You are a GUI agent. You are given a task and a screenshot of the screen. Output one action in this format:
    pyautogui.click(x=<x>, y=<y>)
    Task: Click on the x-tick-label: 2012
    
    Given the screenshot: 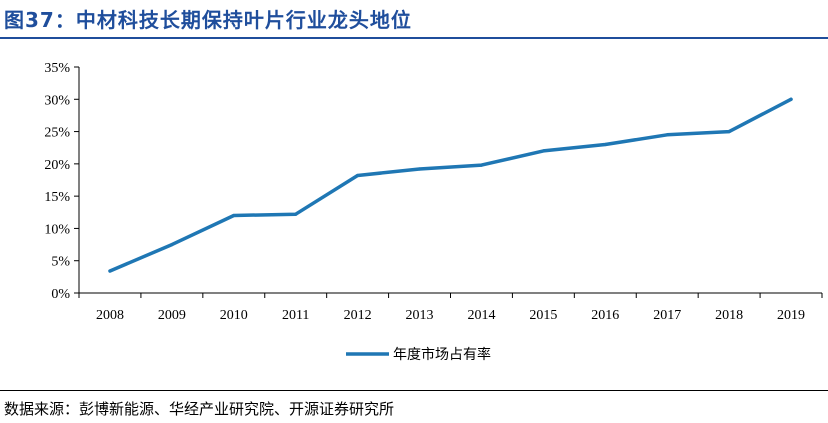 What is the action you would take?
    pyautogui.click(x=358, y=315)
    